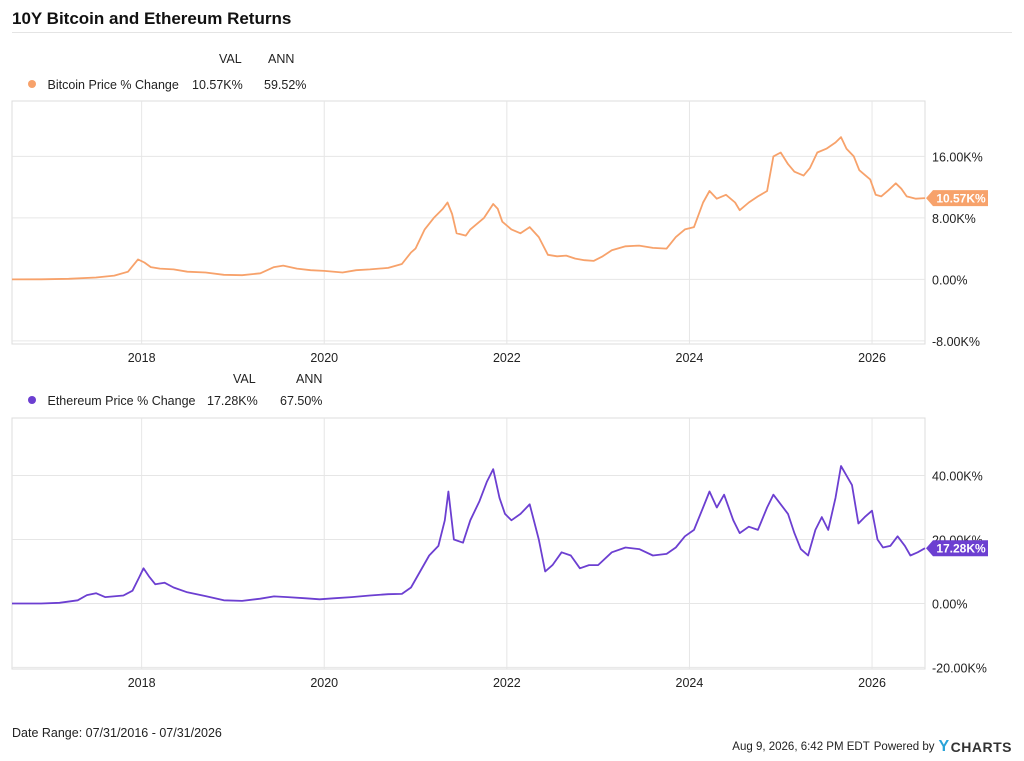 This screenshot has height=761, width=1024. What do you see at coordinates (801, 747) in the screenshot?
I see `timestamp: Aug 9, 2026, 6:42 PM EDT` at bounding box center [801, 747].